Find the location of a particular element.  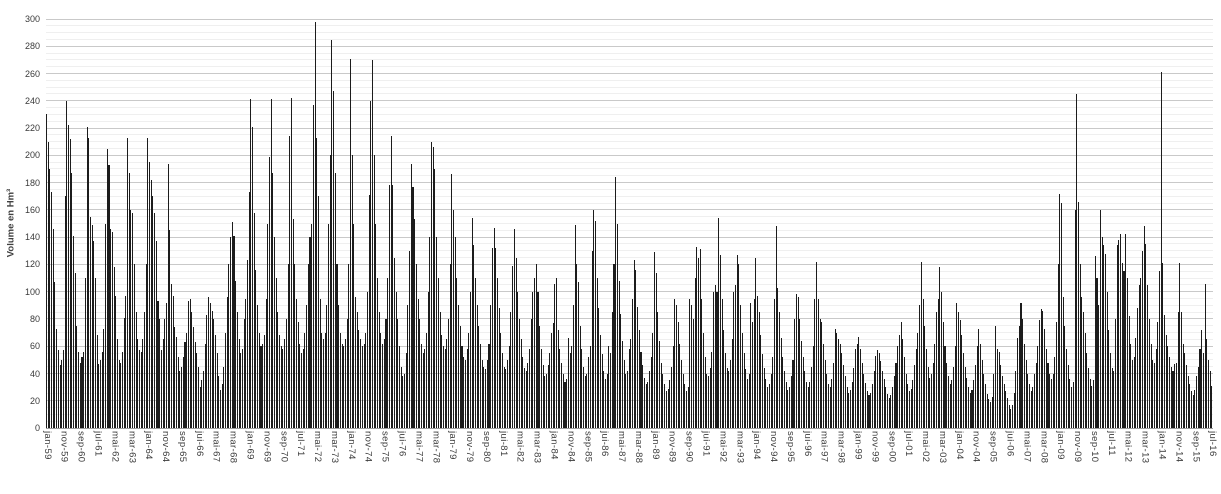

x-tick-label: sep-65 is located at coordinates (182, 447).